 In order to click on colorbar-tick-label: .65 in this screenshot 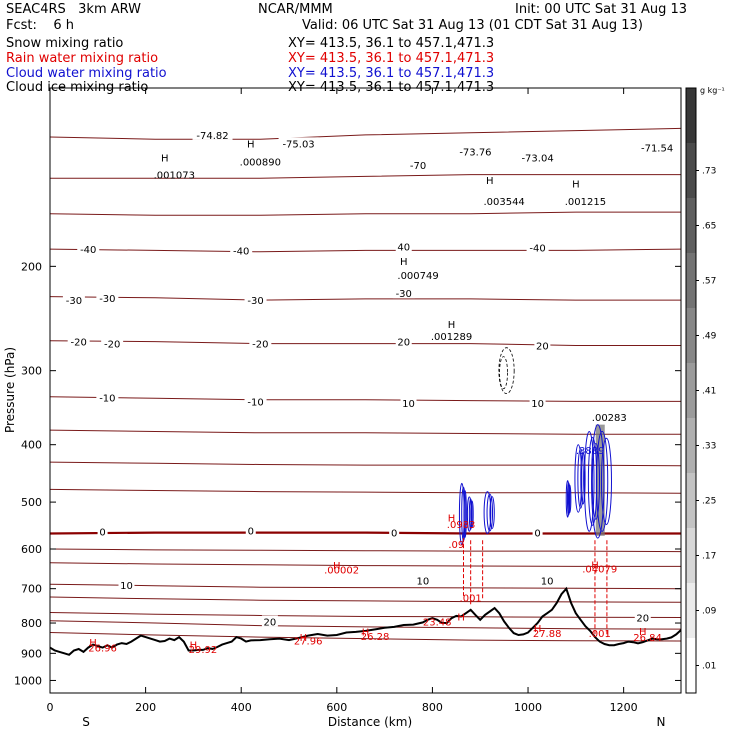, I will do `click(709, 227)`.